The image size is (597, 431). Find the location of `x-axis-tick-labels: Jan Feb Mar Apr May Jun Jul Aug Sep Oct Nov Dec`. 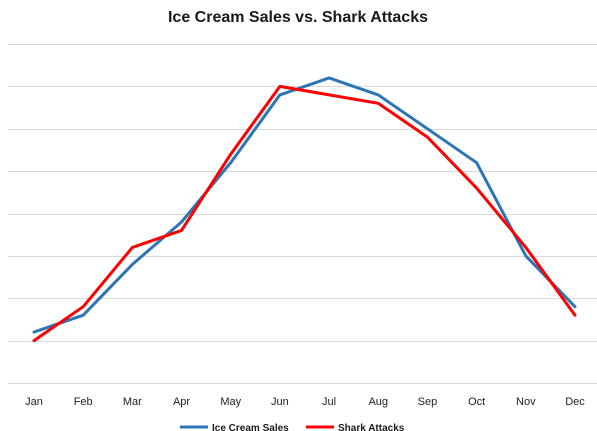

x-axis-tick-labels: Jan Feb Mar Apr May Jun Jul Aug Sep Oct Nov Dec is located at coordinates (305, 402).